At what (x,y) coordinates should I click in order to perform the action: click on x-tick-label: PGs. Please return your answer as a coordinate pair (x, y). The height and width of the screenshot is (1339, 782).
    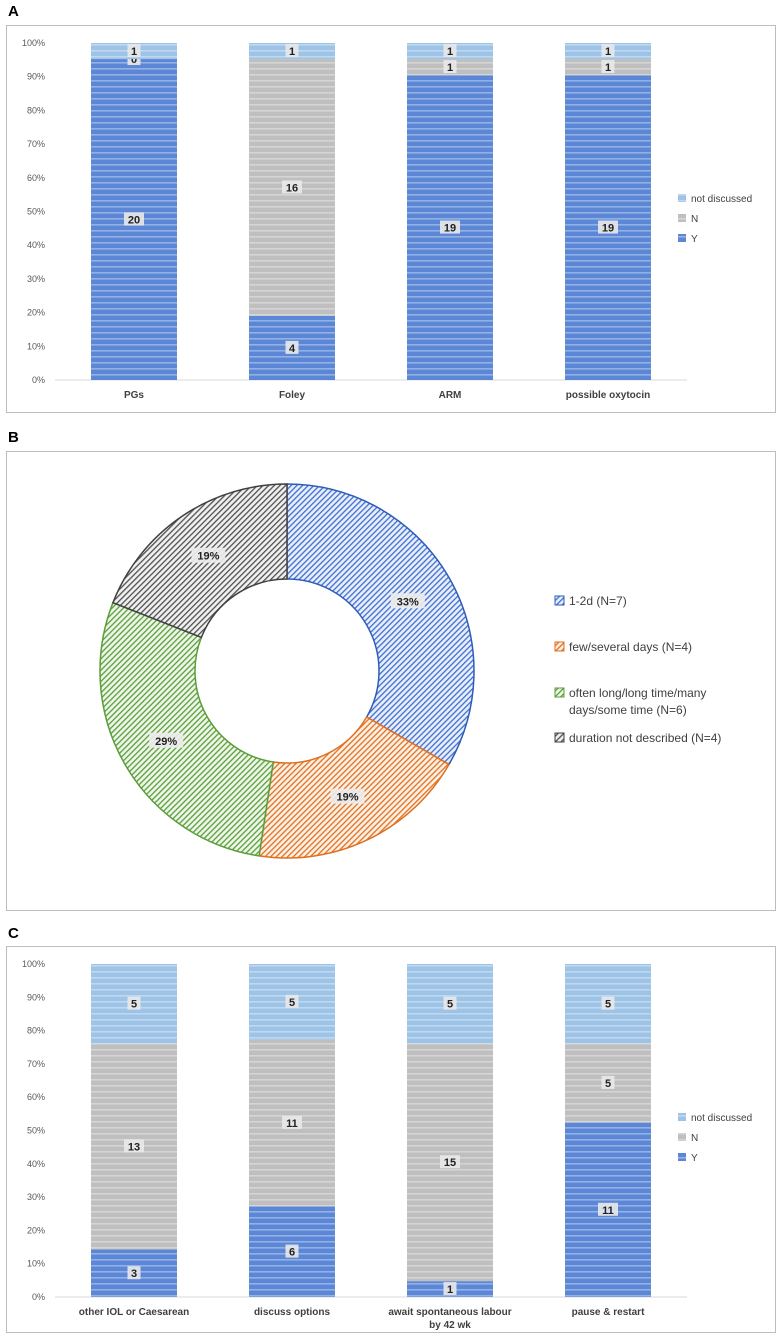
    Looking at the image, I should click on (134, 395).